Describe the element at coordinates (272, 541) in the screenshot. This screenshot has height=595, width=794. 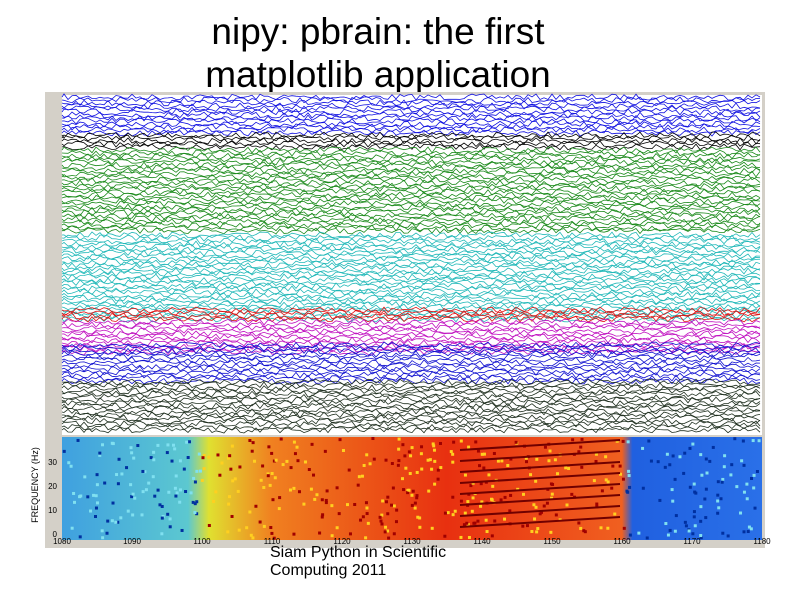
I see `x-tick-label: 1110` at that location.